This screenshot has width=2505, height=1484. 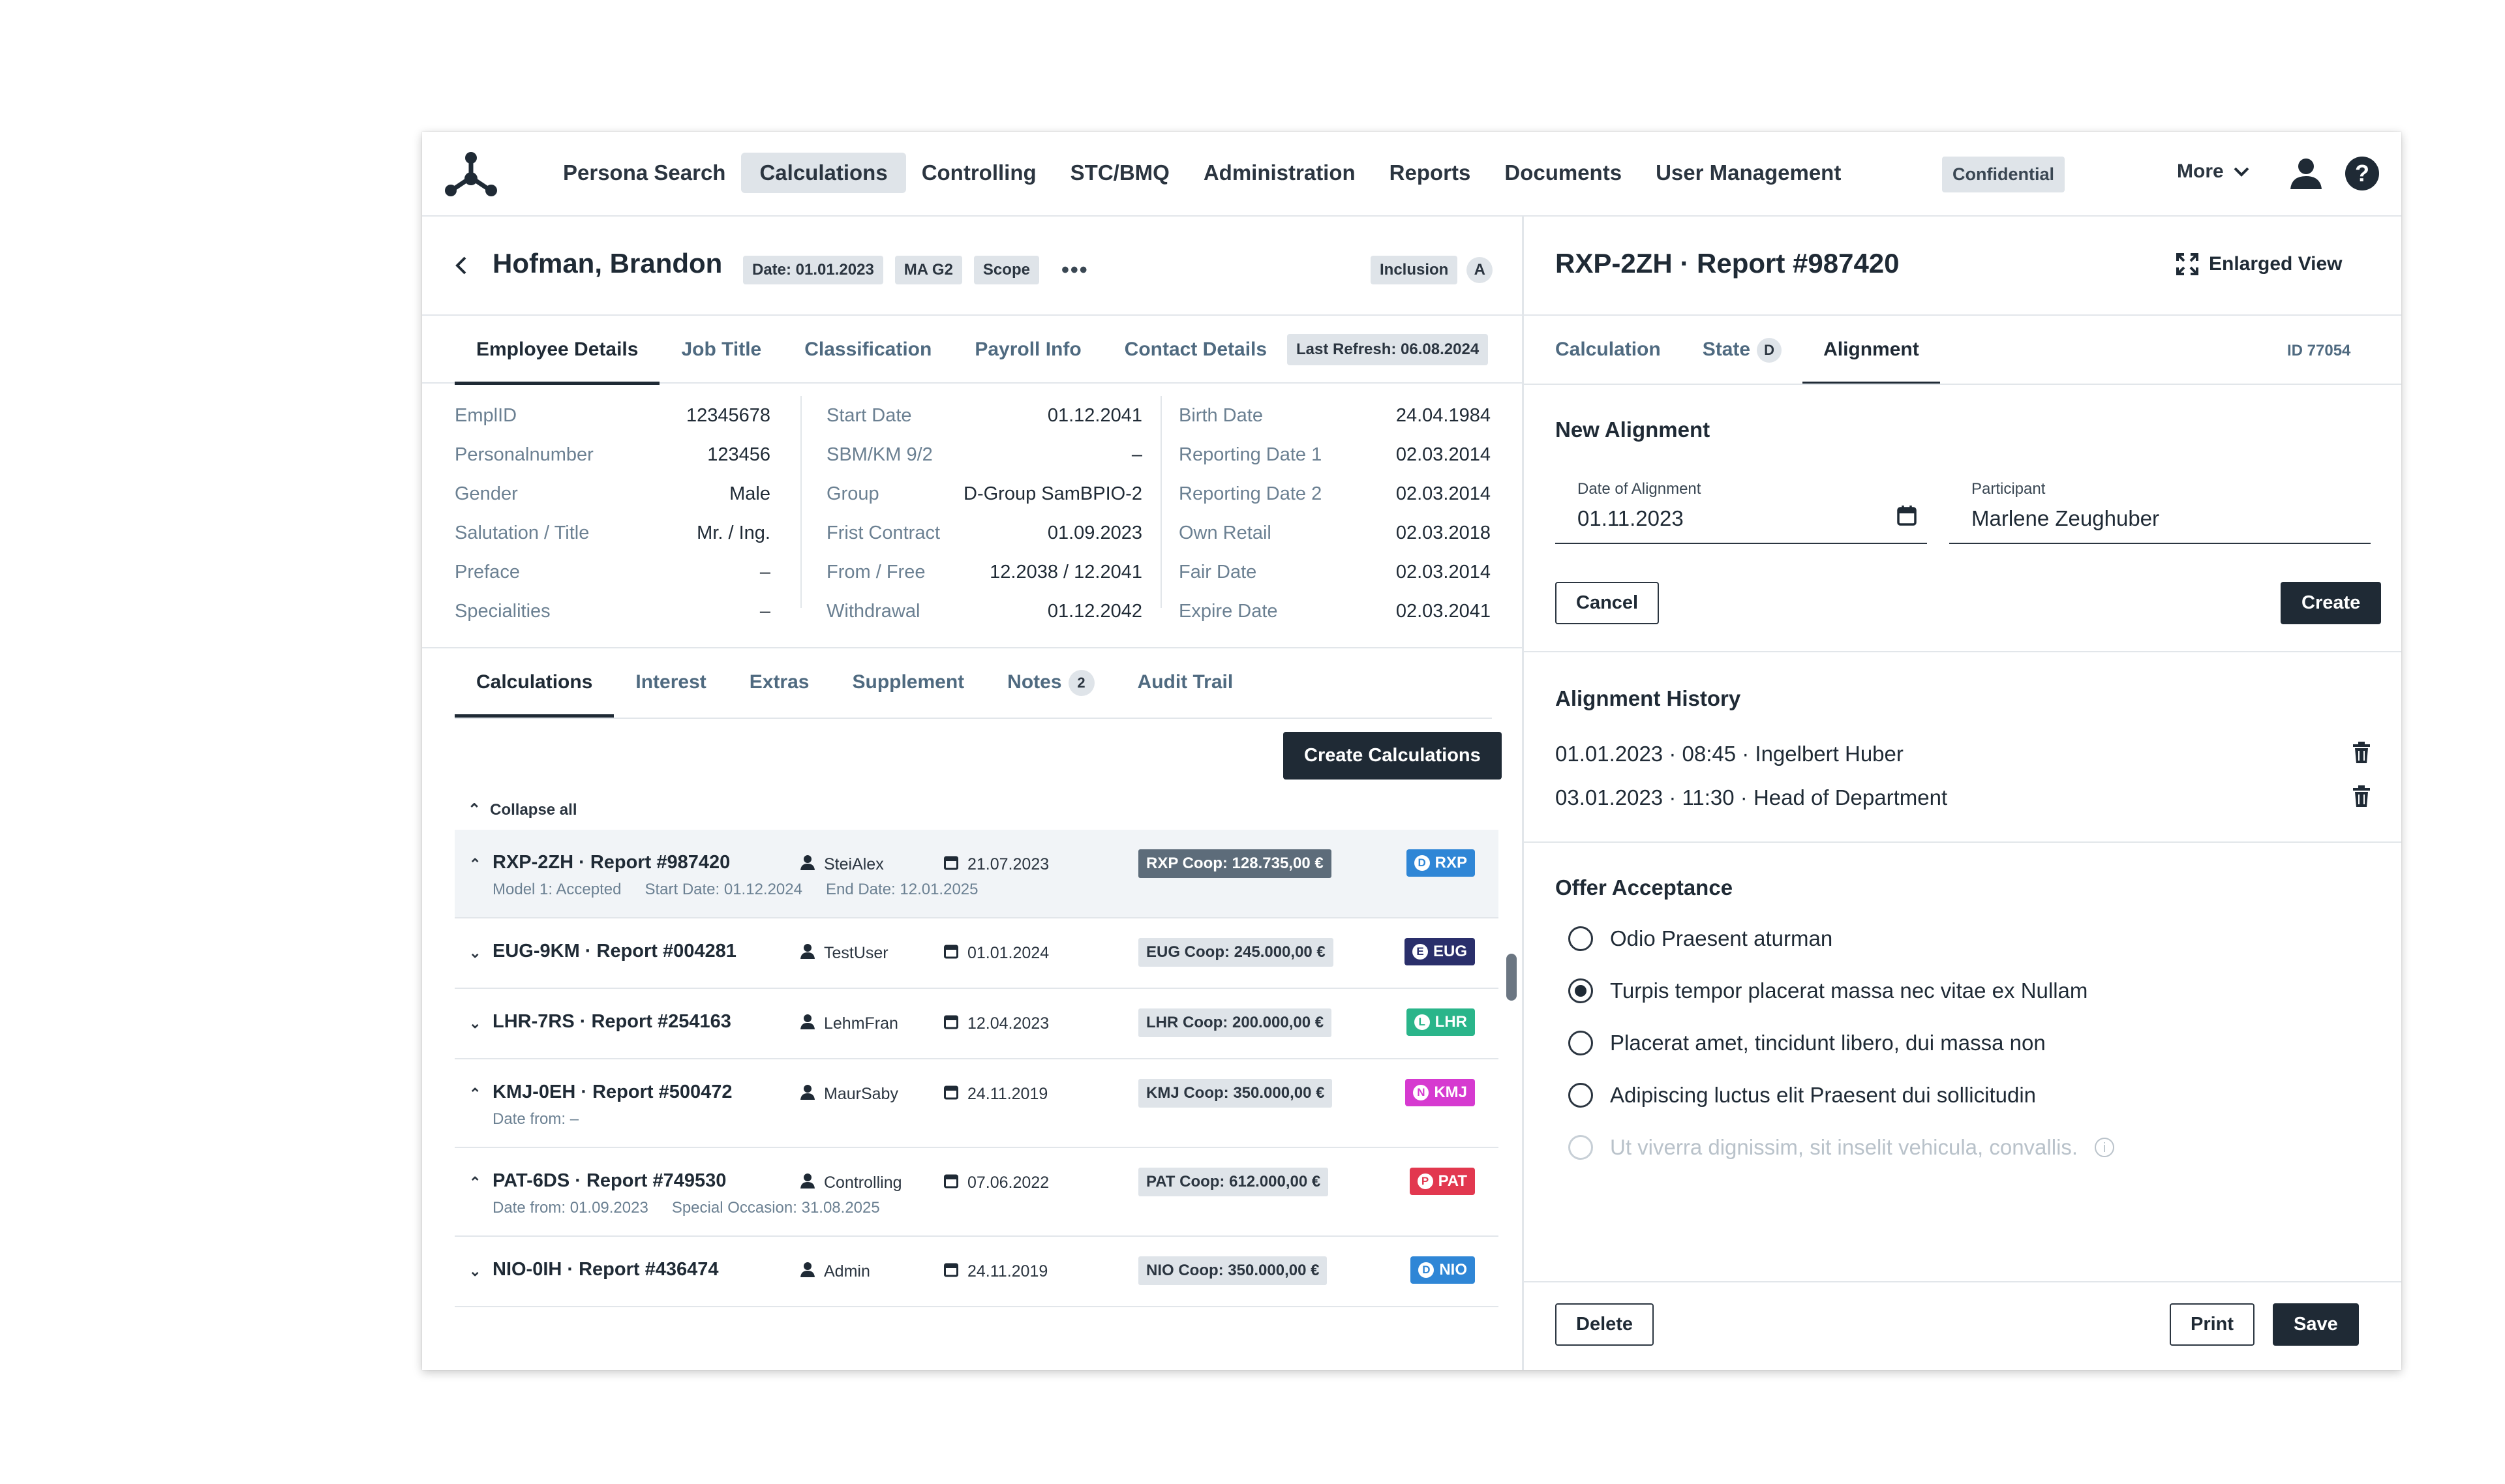 What do you see at coordinates (1392, 756) in the screenshot?
I see `create-calculations-button: Create Calculations` at bounding box center [1392, 756].